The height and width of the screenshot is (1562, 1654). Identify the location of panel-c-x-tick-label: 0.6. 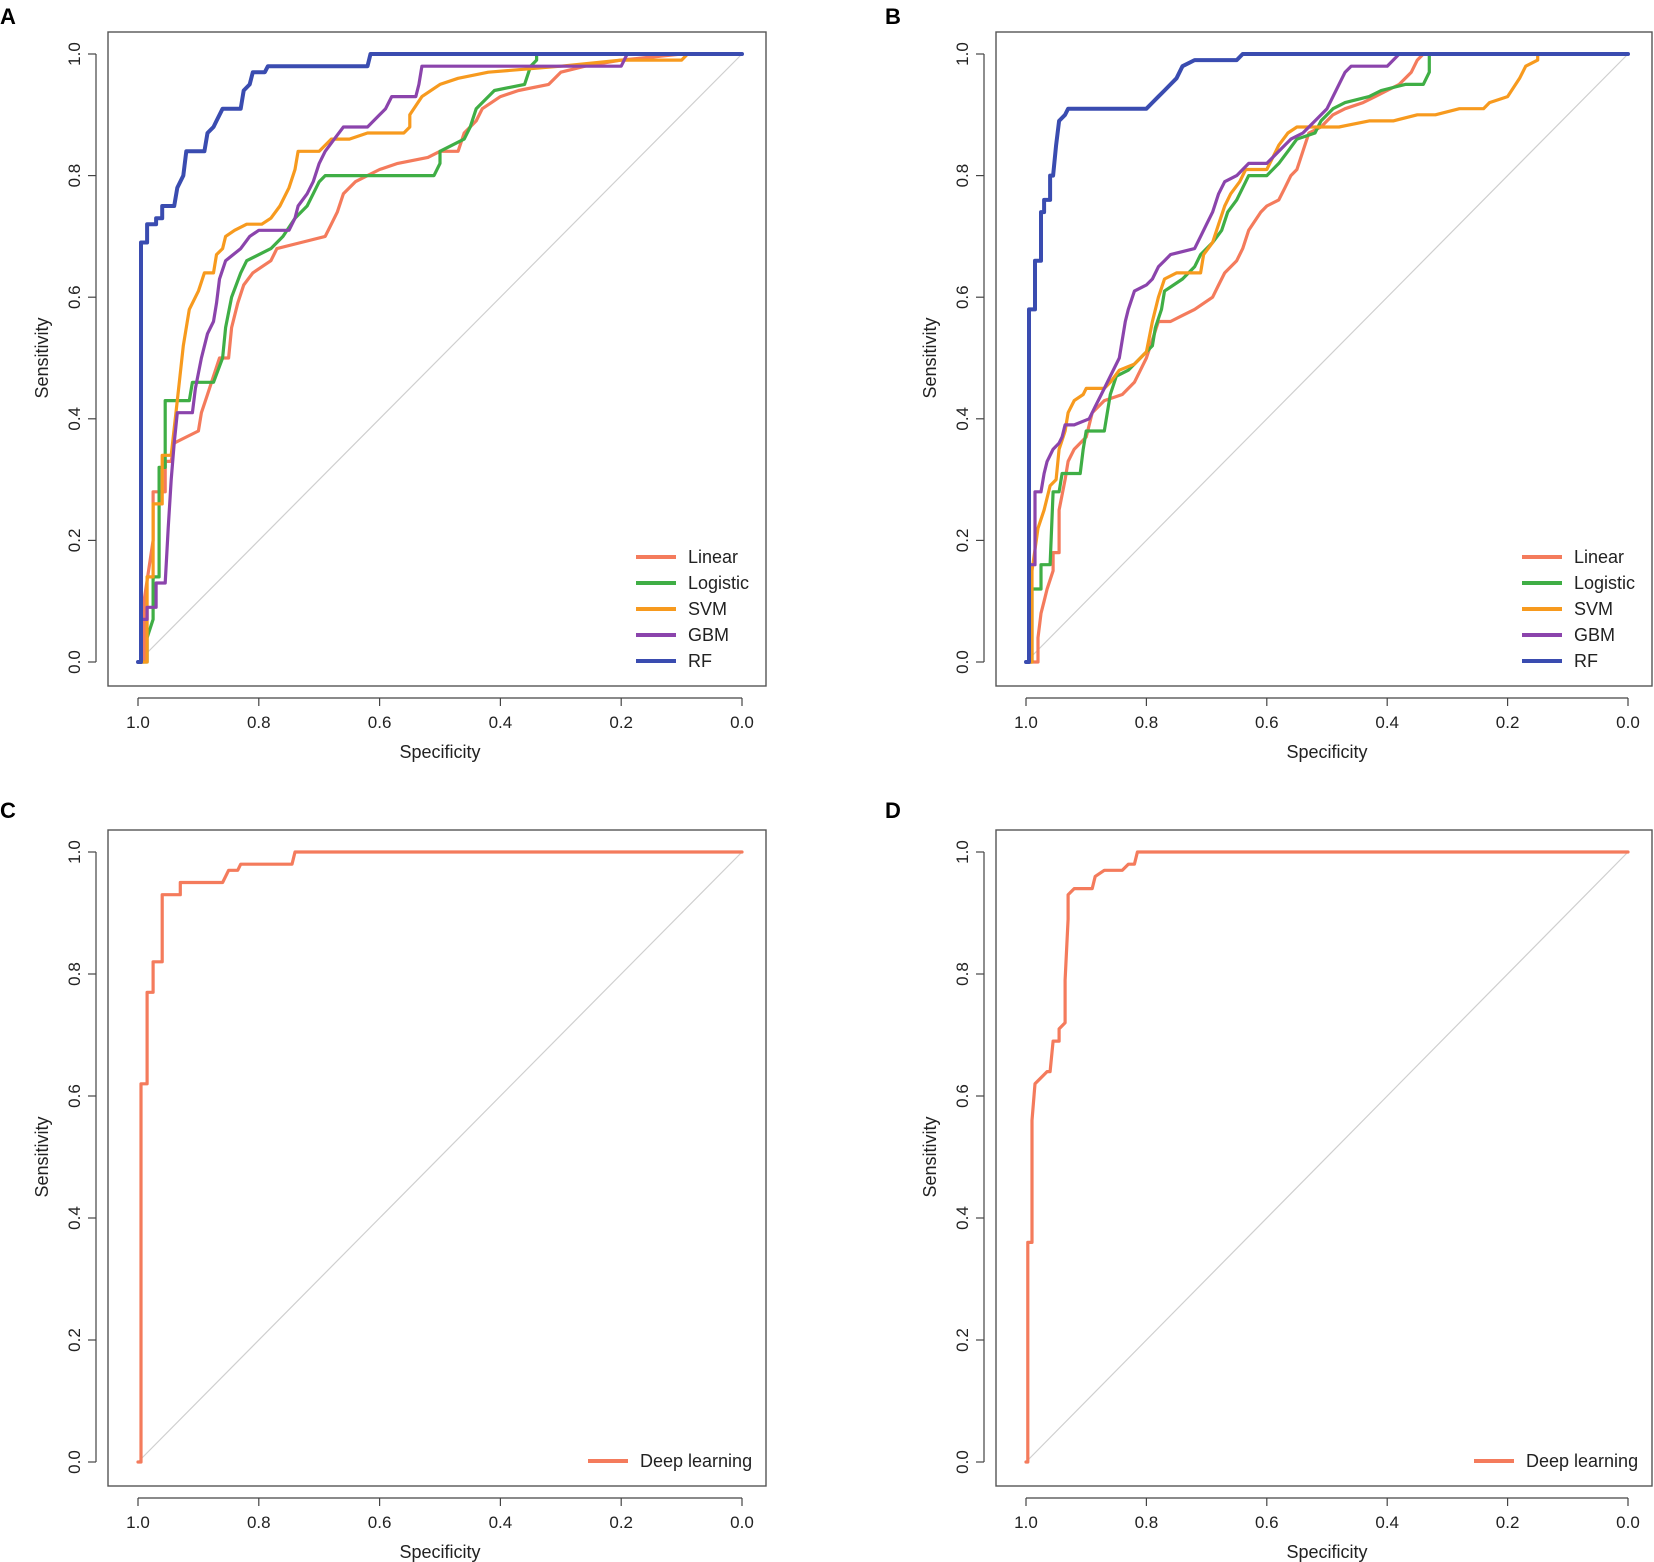
(380, 1522).